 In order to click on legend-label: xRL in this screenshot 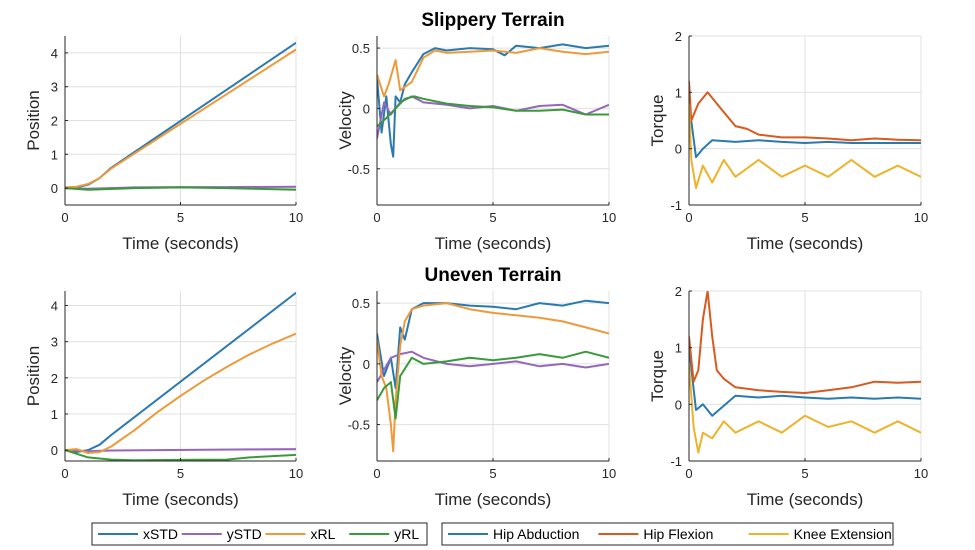, I will do `click(323, 534)`.